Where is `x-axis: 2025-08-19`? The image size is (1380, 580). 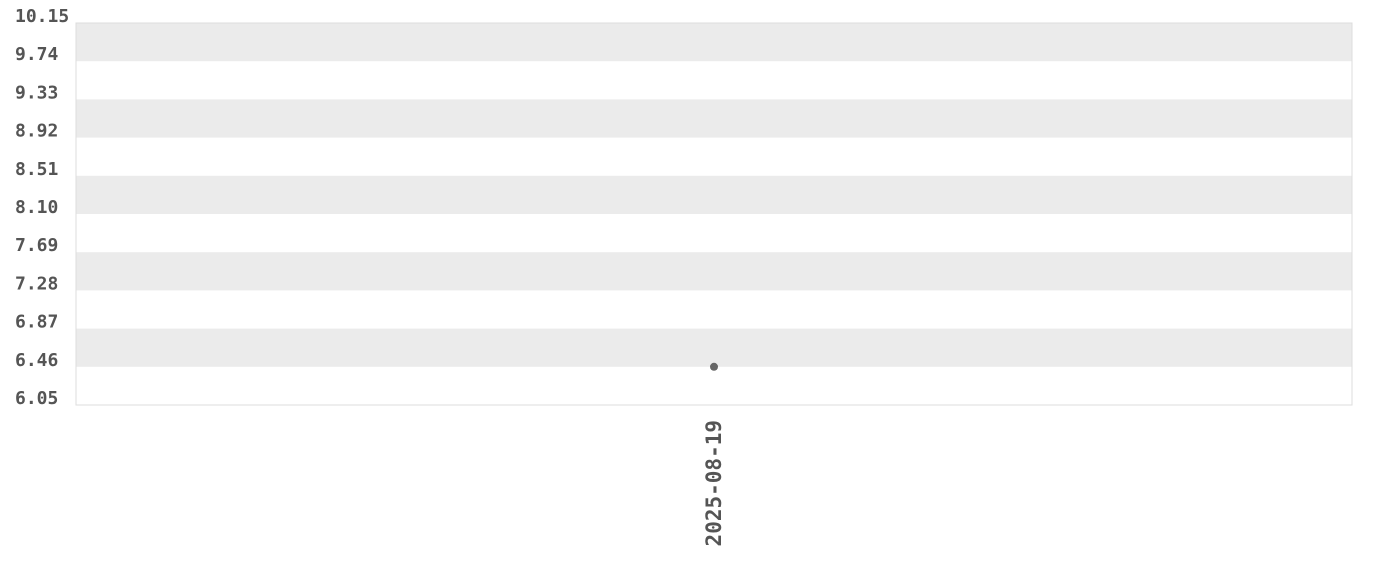
x-axis: 2025-08-19 is located at coordinates (714, 483).